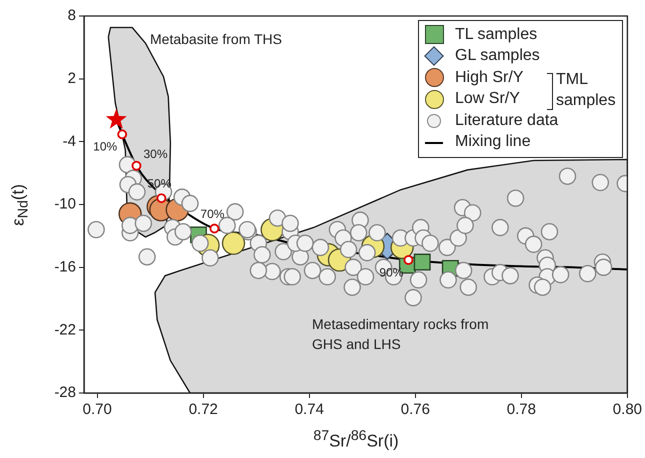  Describe the element at coordinates (65, 267) in the screenshot. I see `y-tick-label: -16` at that location.